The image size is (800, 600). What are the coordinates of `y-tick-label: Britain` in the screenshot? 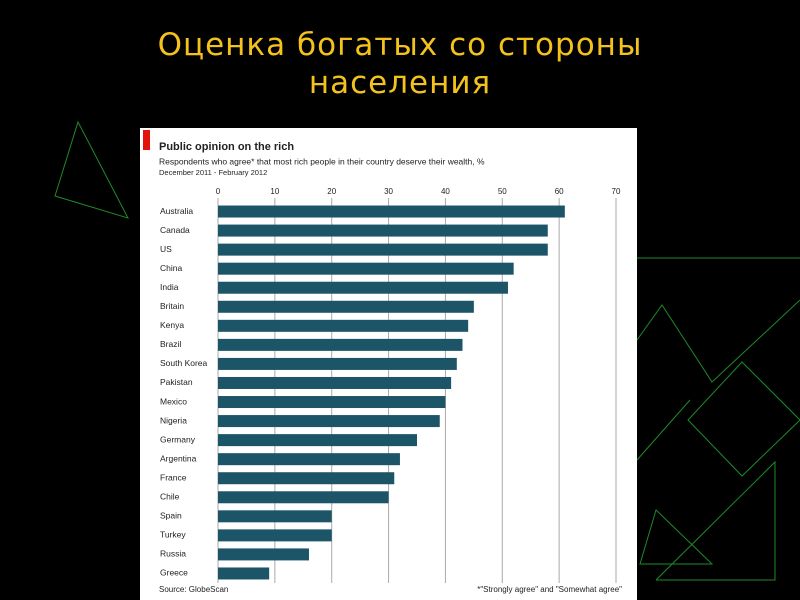 It's located at (172, 306).